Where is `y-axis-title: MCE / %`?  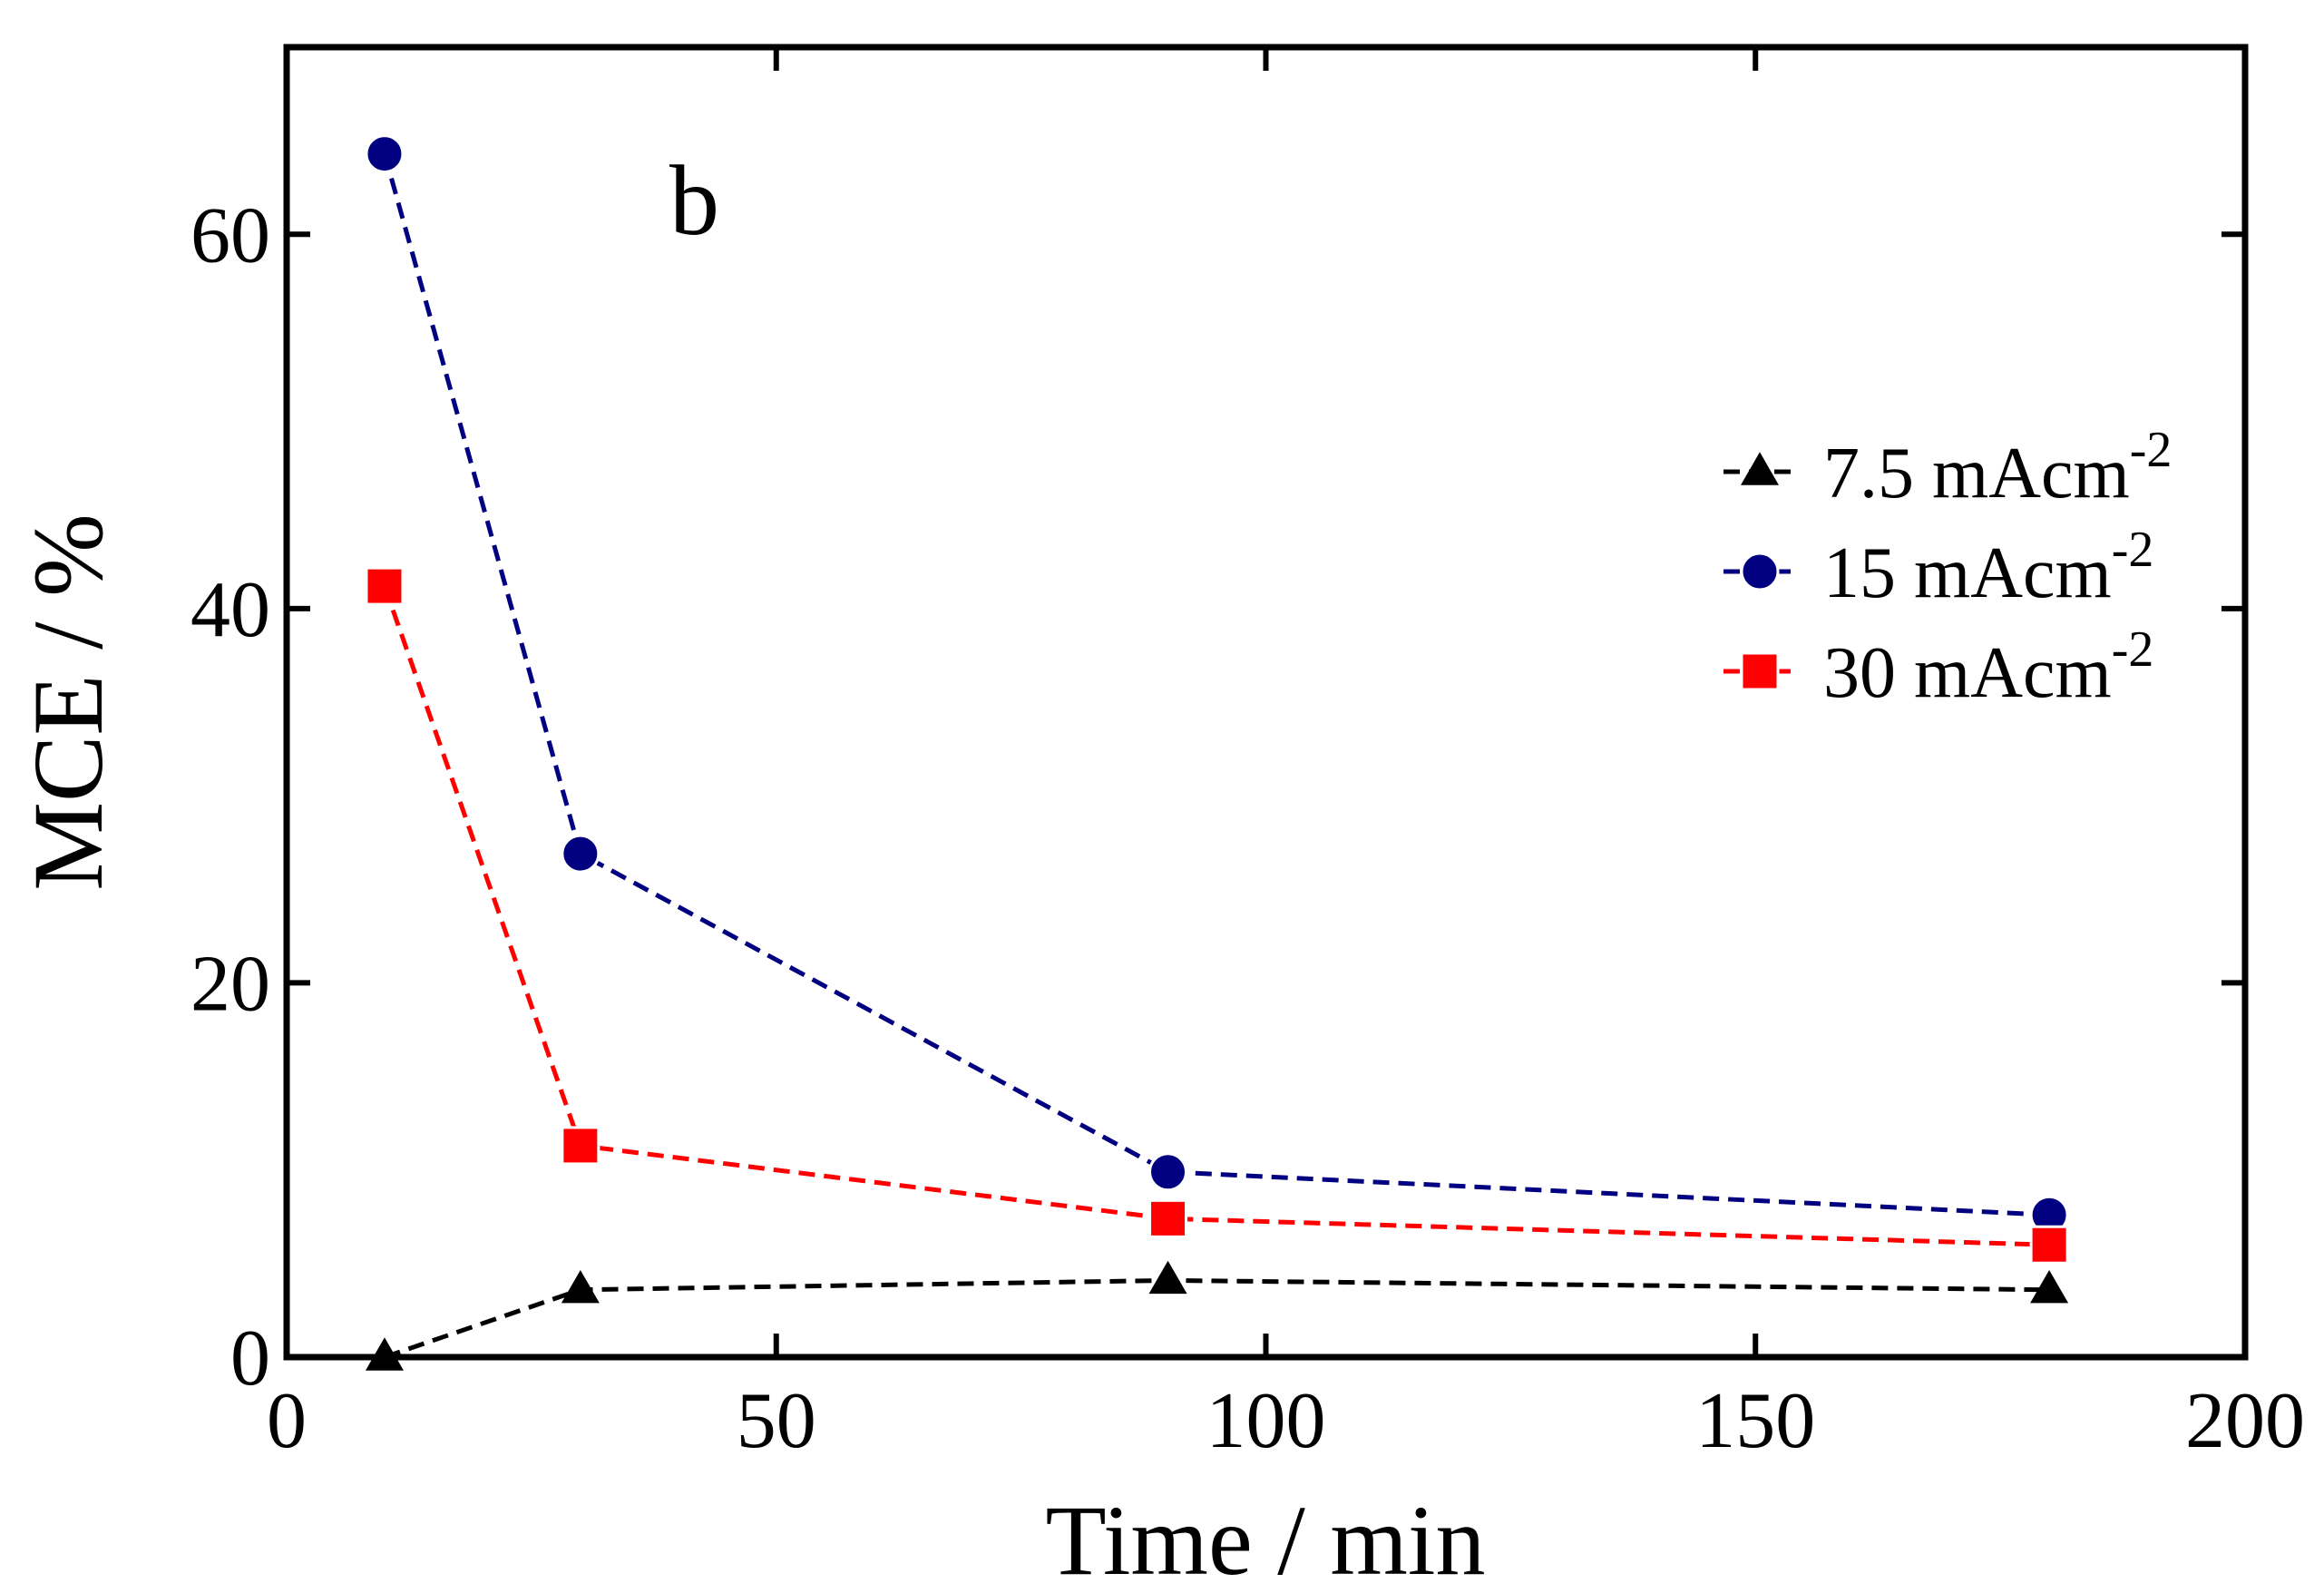
y-axis-title: MCE / % is located at coordinates (68, 702).